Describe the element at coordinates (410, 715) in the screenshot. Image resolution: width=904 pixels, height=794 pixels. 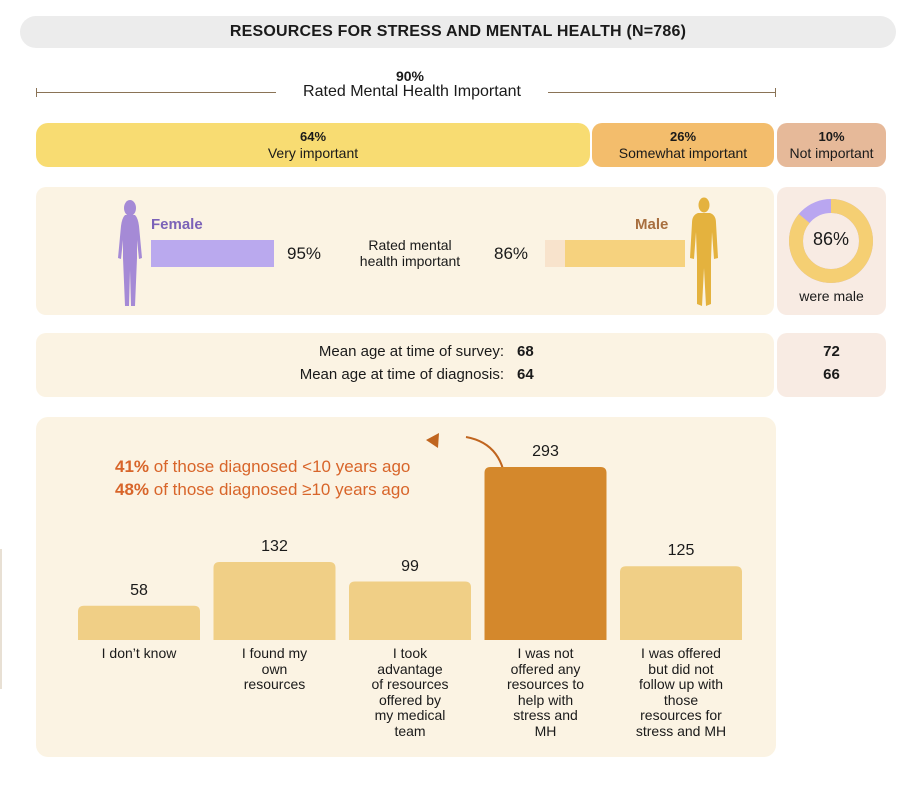
I see `category-label-line: my medical` at that location.